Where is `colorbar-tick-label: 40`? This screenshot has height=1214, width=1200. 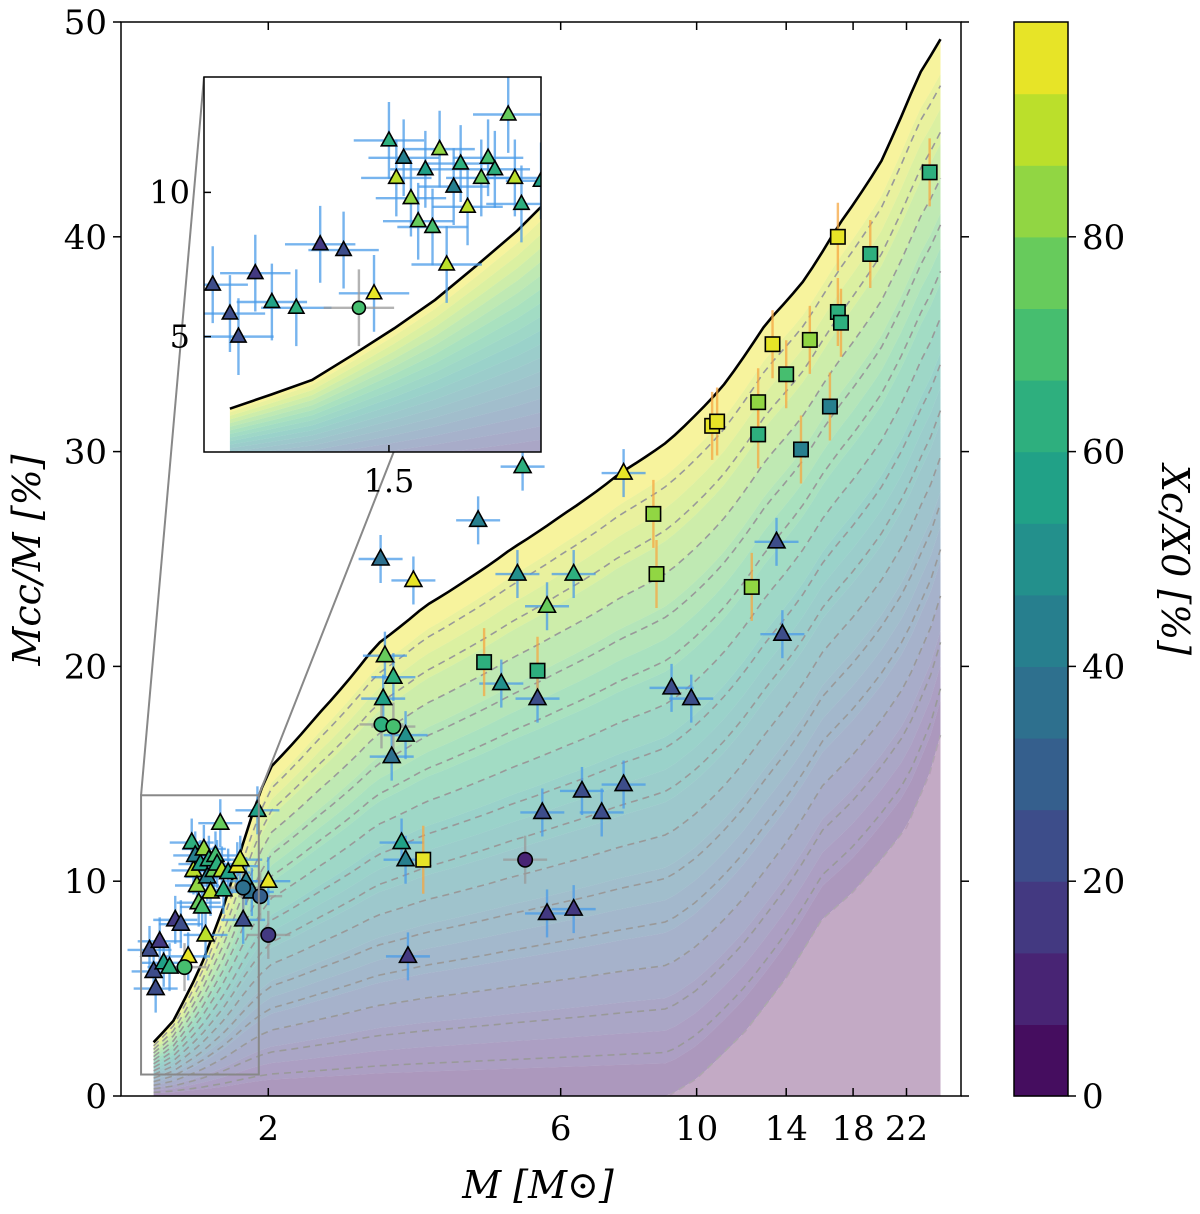
colorbar-tick-label: 40 is located at coordinates (1103, 667).